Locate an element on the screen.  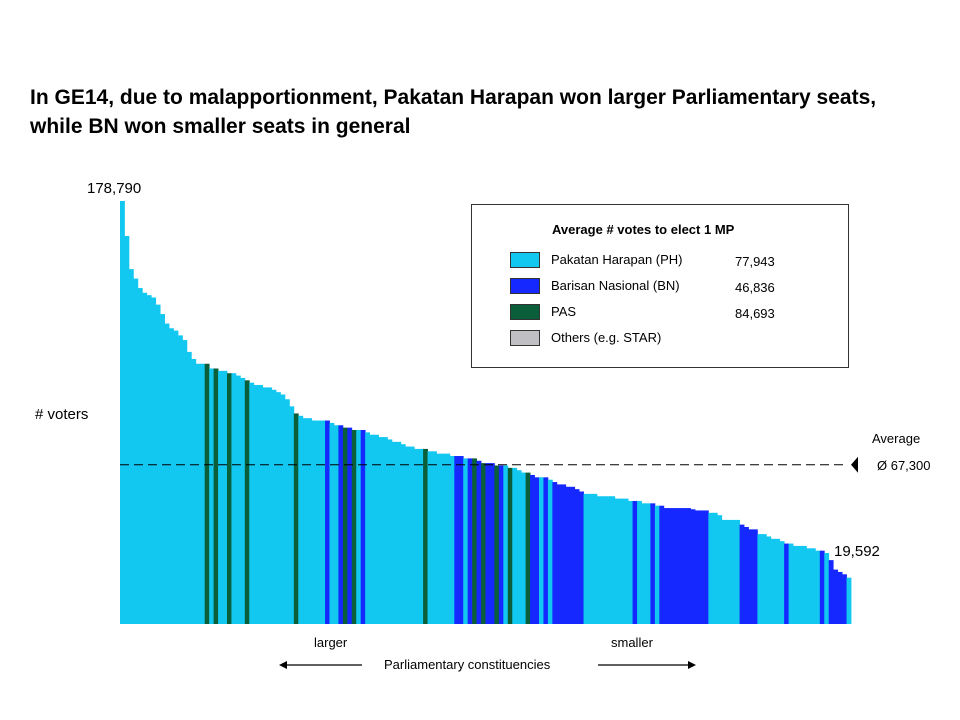
max-value-label: 178,790 is located at coordinates (114, 188).